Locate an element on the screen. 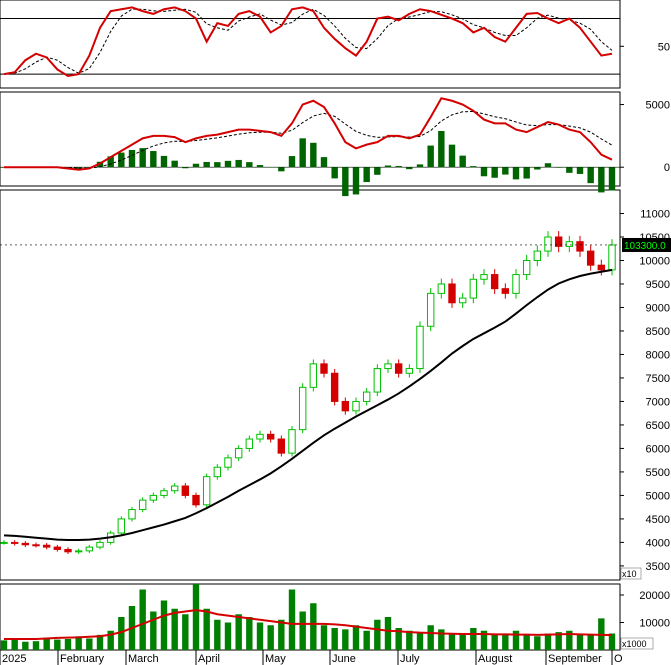 This screenshot has width=671, height=665. y-tick-label-price: 5500 is located at coordinates (658, 473).